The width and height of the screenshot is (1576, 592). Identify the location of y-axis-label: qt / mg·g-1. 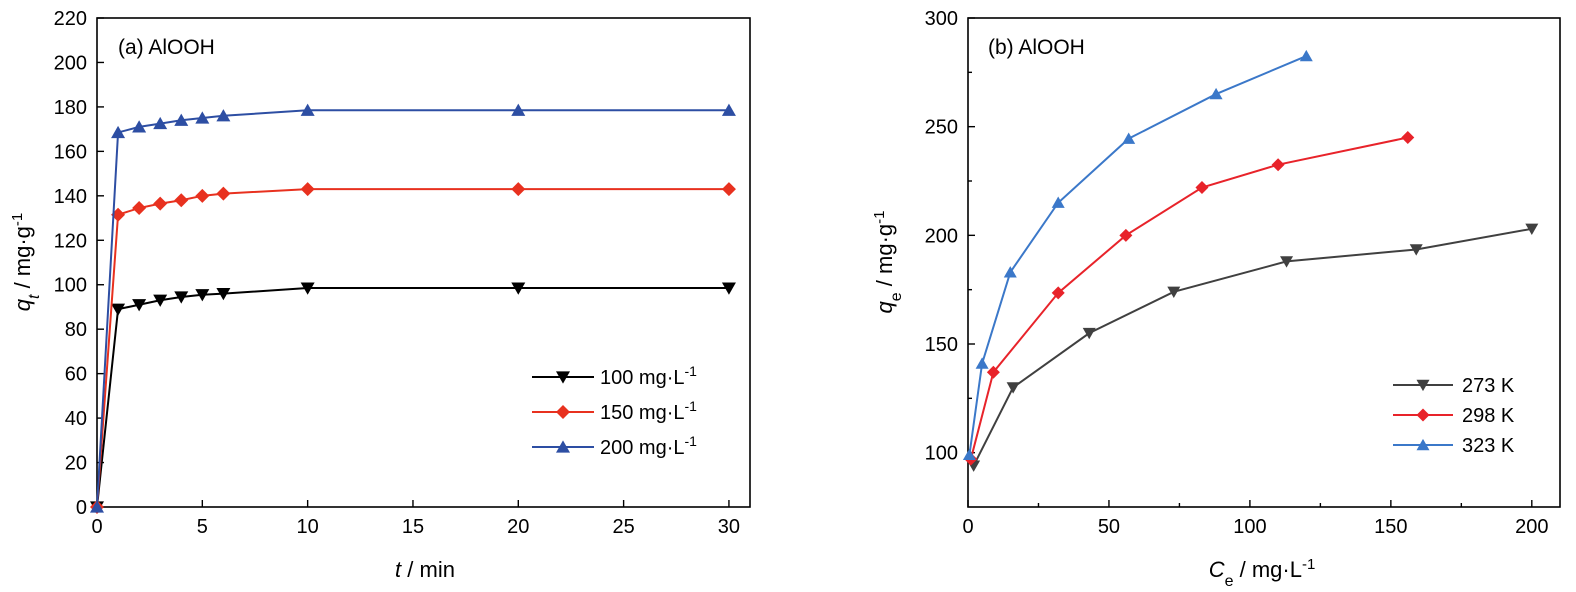
(26, 262).